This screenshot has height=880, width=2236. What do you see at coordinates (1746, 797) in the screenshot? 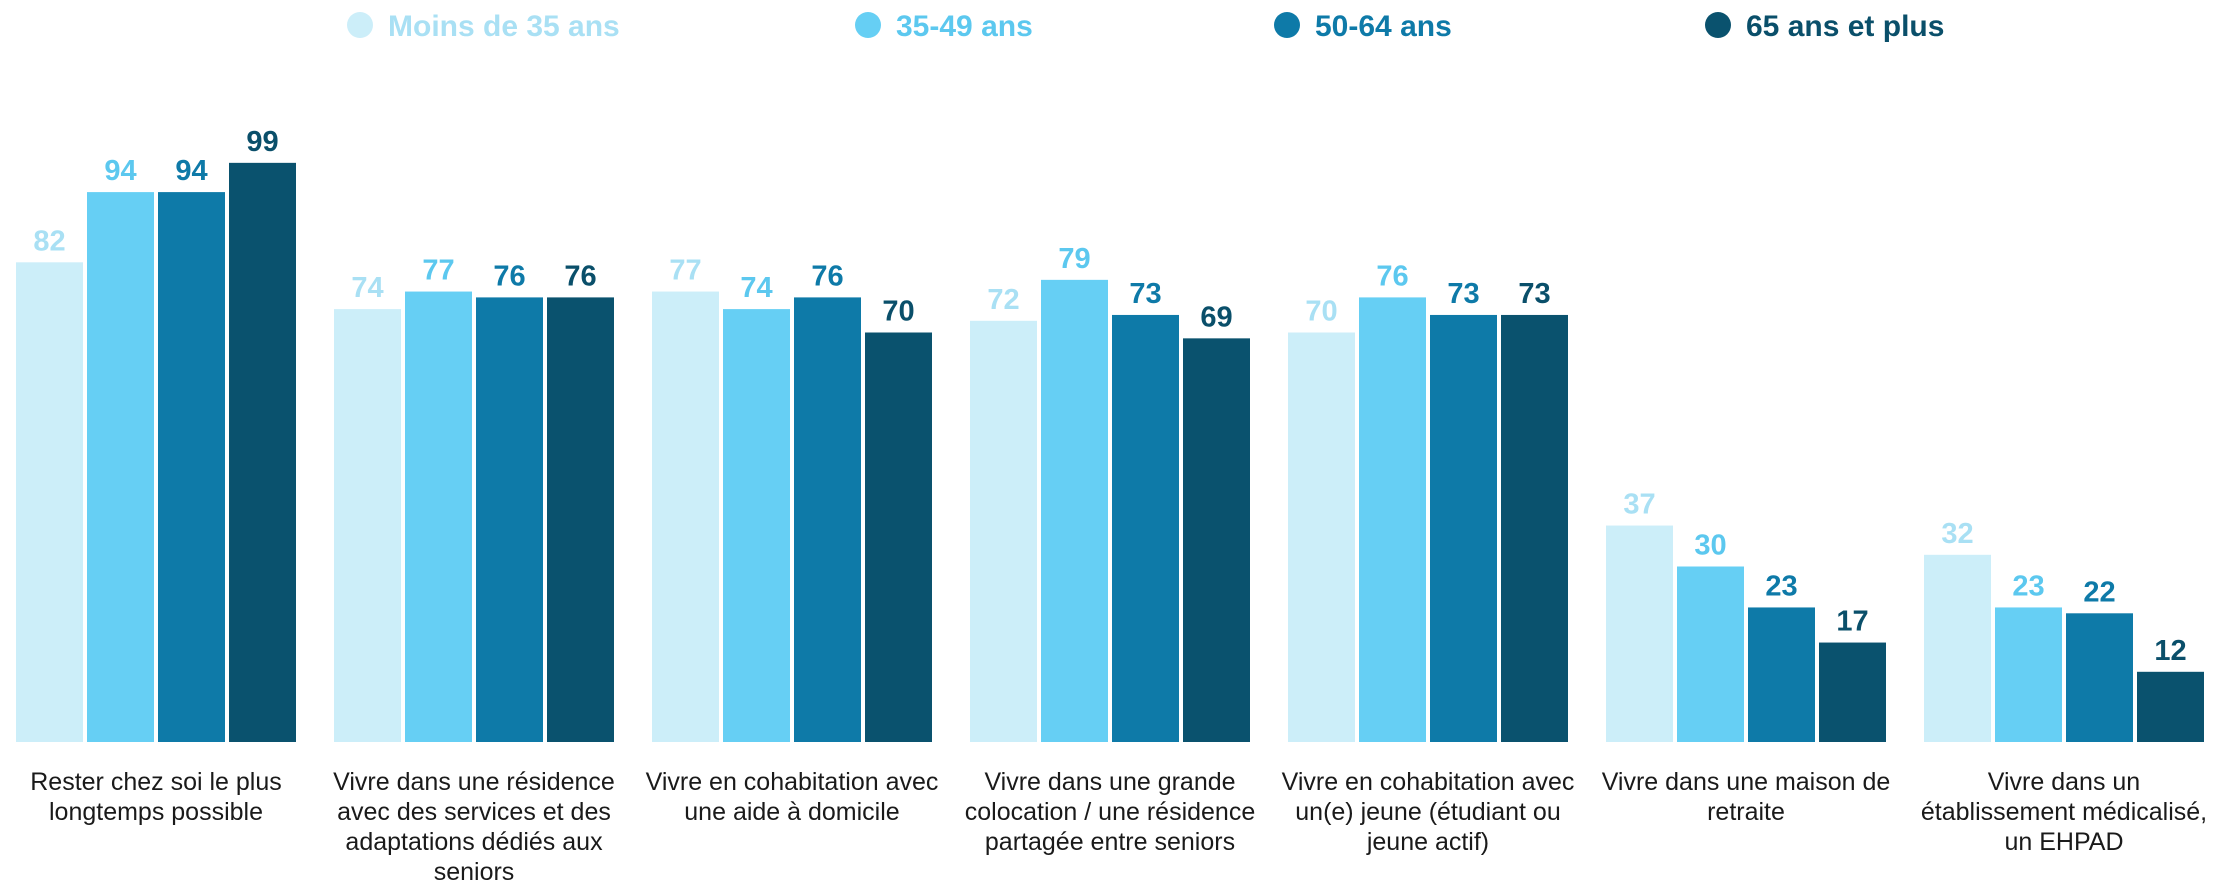
I see `category-label: Vivre dans une maison de retraite` at bounding box center [1746, 797].